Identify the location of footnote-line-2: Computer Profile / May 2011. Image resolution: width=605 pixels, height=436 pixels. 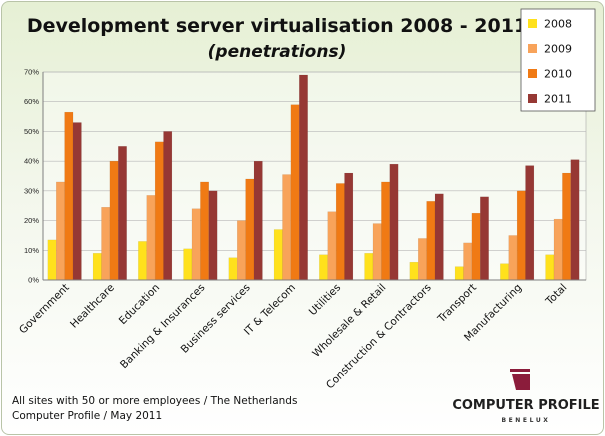
(87, 416).